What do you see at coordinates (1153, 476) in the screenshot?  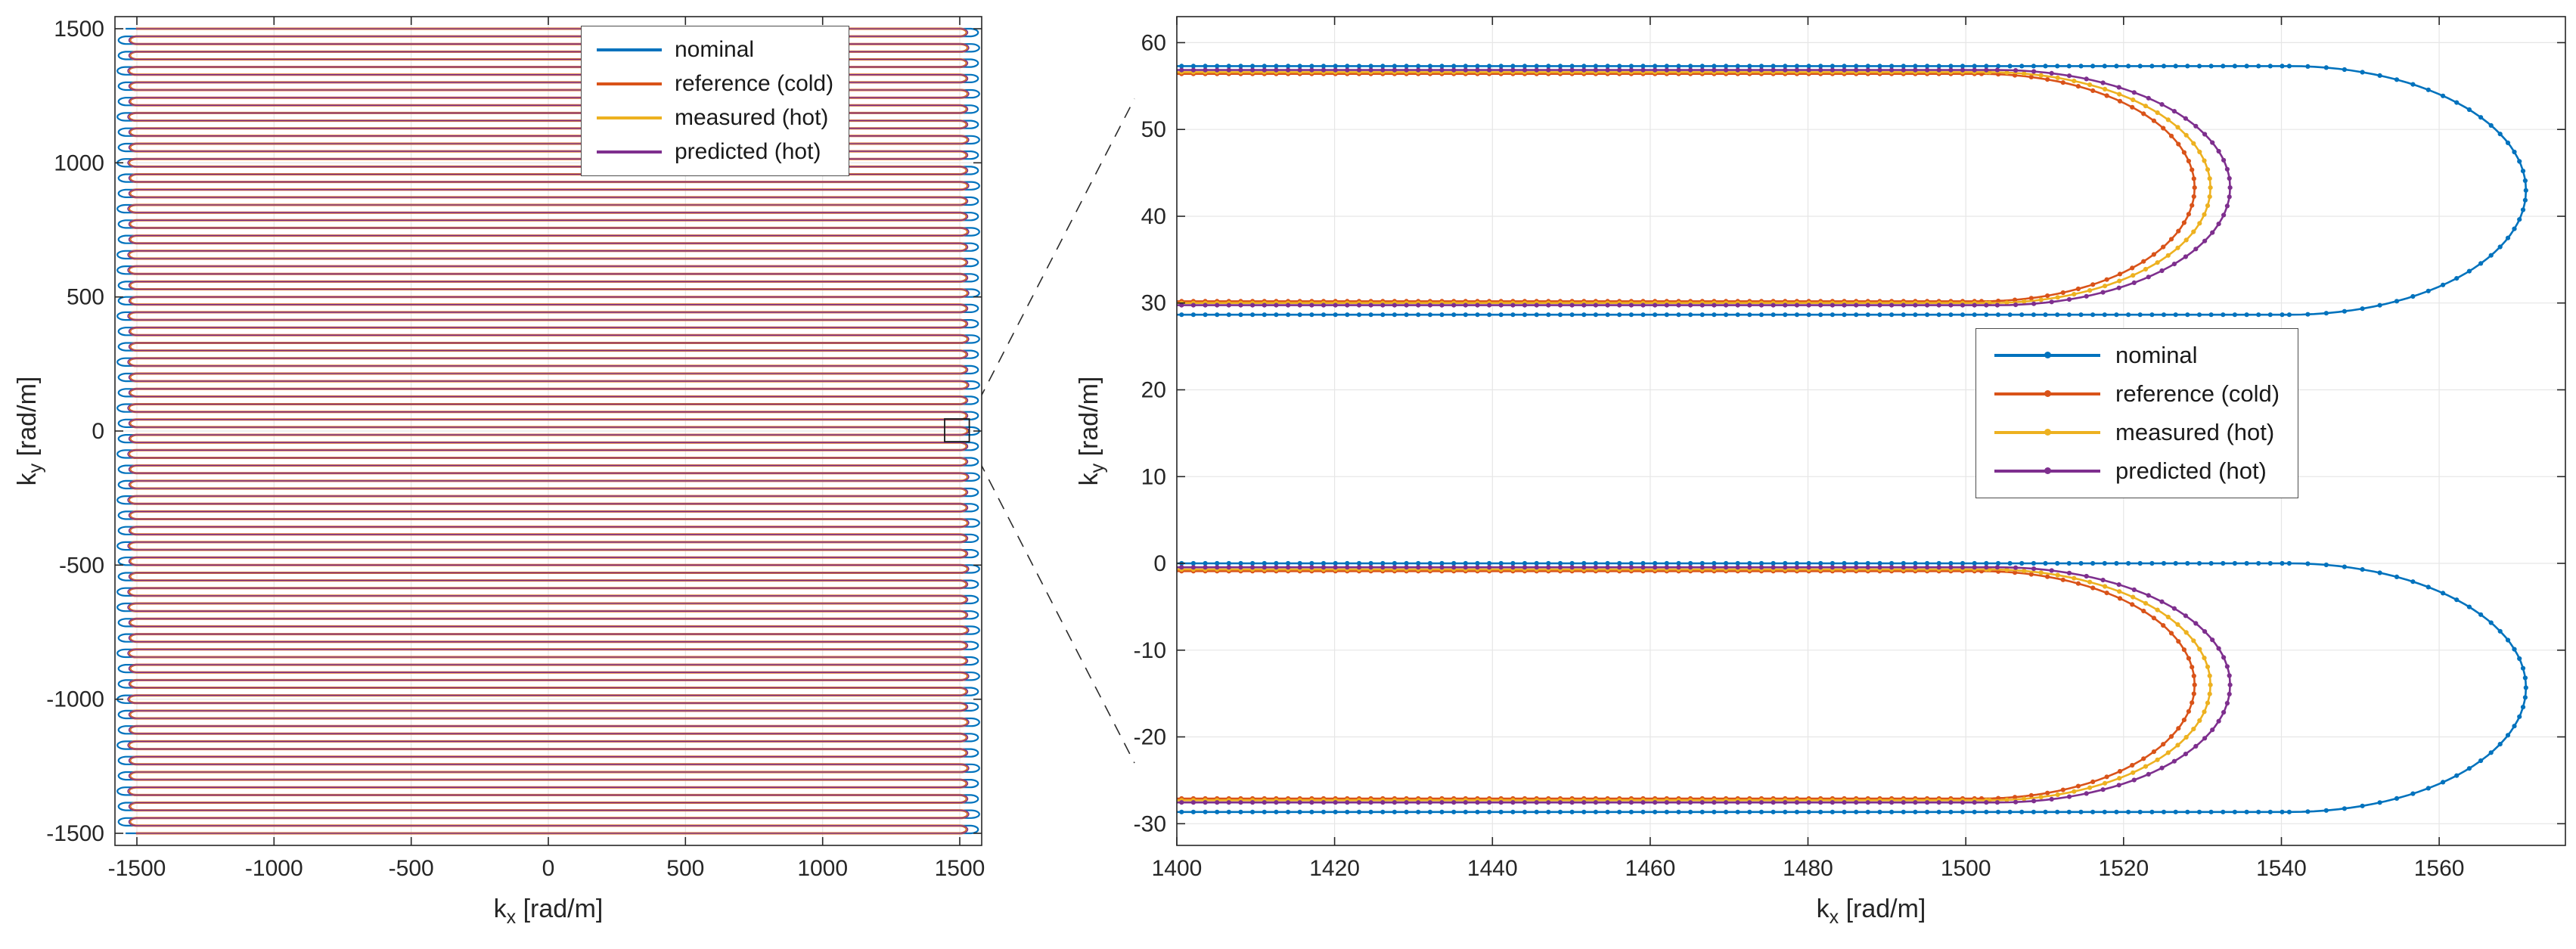 I see `y-tick-label: 10` at bounding box center [1153, 476].